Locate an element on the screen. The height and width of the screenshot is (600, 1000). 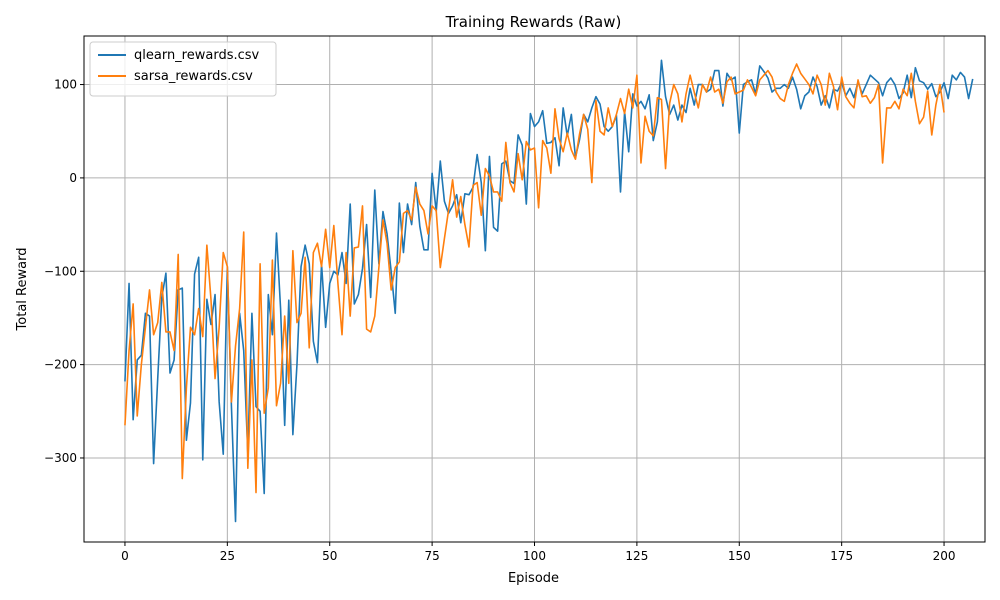
x-tick-label: 200 is located at coordinates (944, 556).